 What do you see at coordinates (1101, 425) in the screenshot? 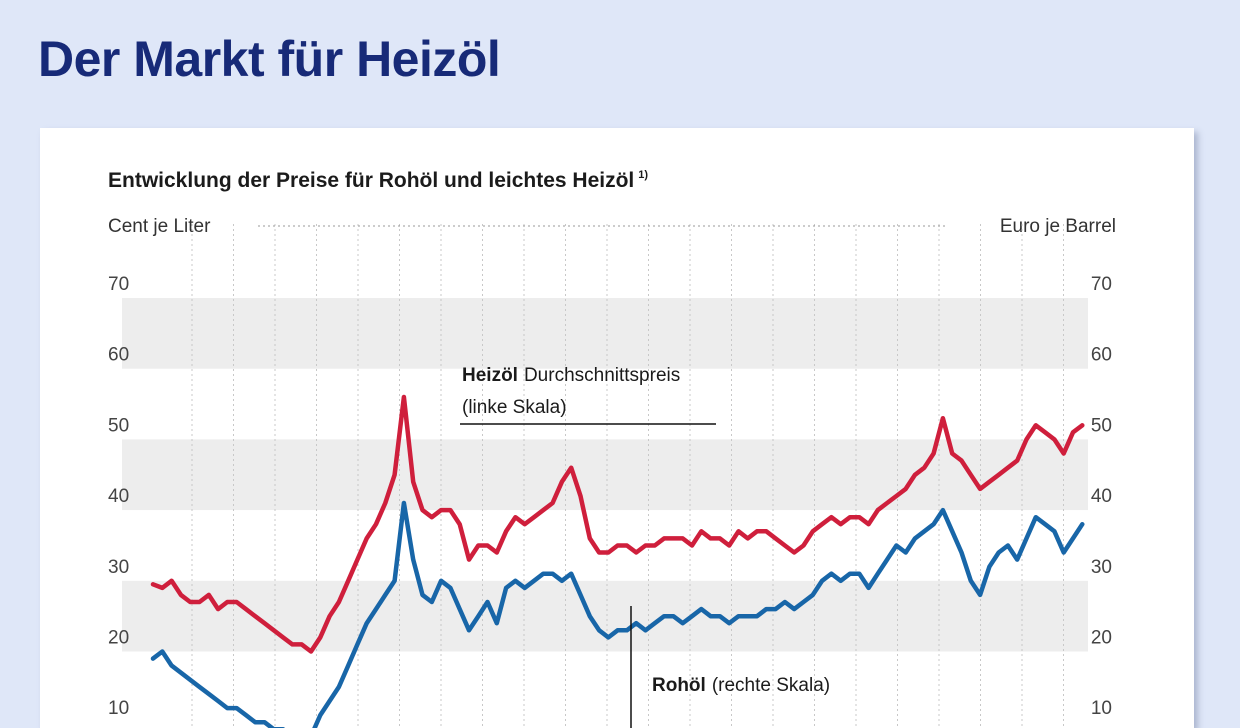
I see `right-tick-label: 50` at bounding box center [1101, 425].